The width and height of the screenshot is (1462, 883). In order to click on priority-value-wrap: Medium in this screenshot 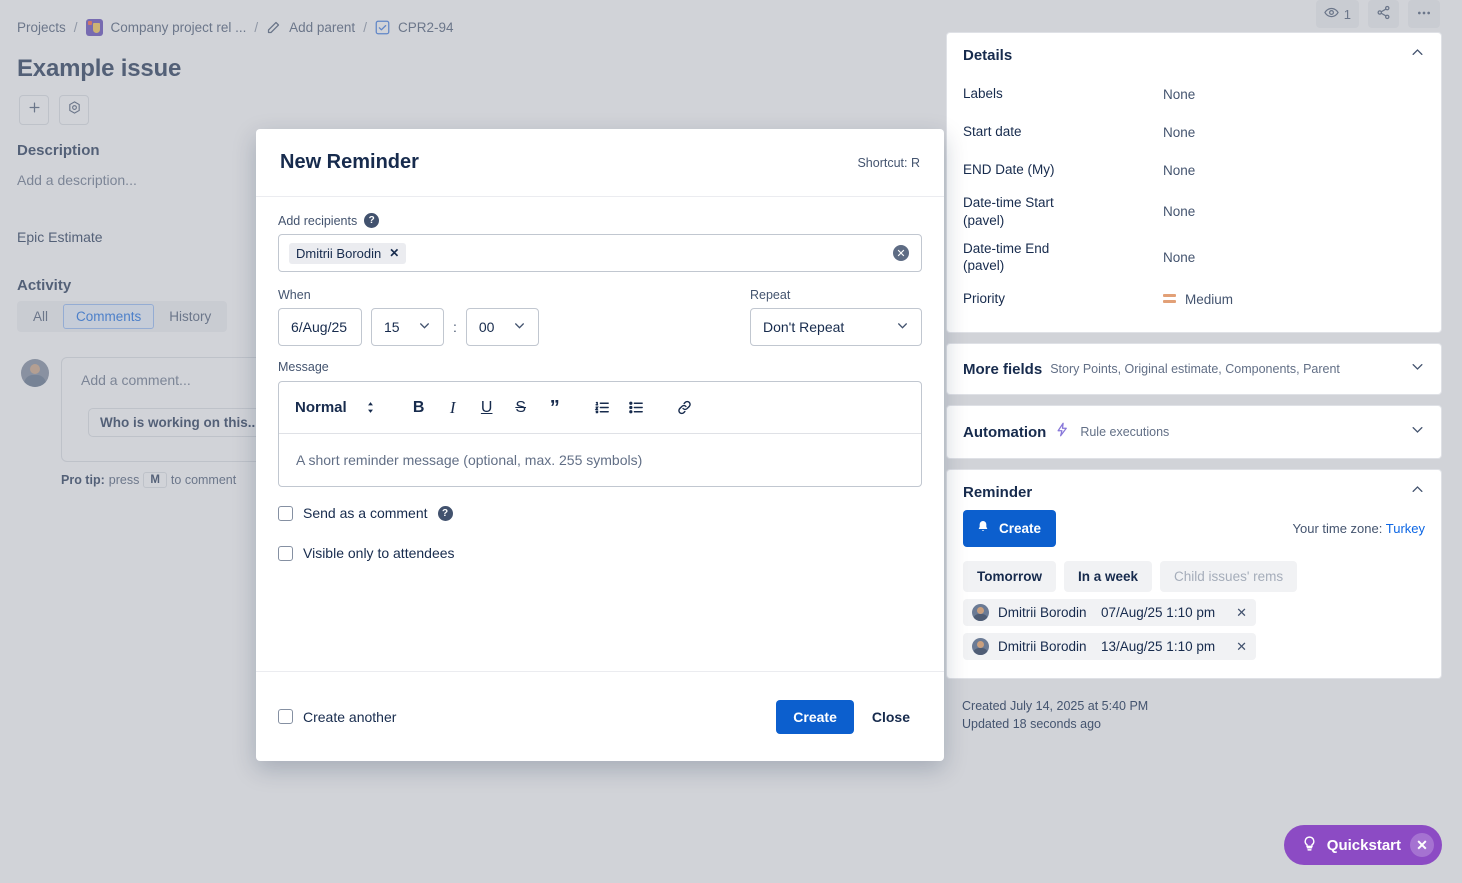, I will do `click(1198, 299)`.